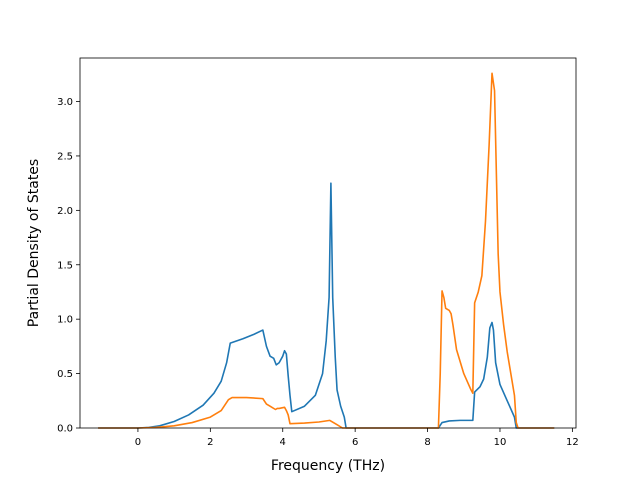 This screenshot has height=480, width=640. Describe the element at coordinates (65, 211) in the screenshot. I see `y-tick-label: 2.0` at that location.